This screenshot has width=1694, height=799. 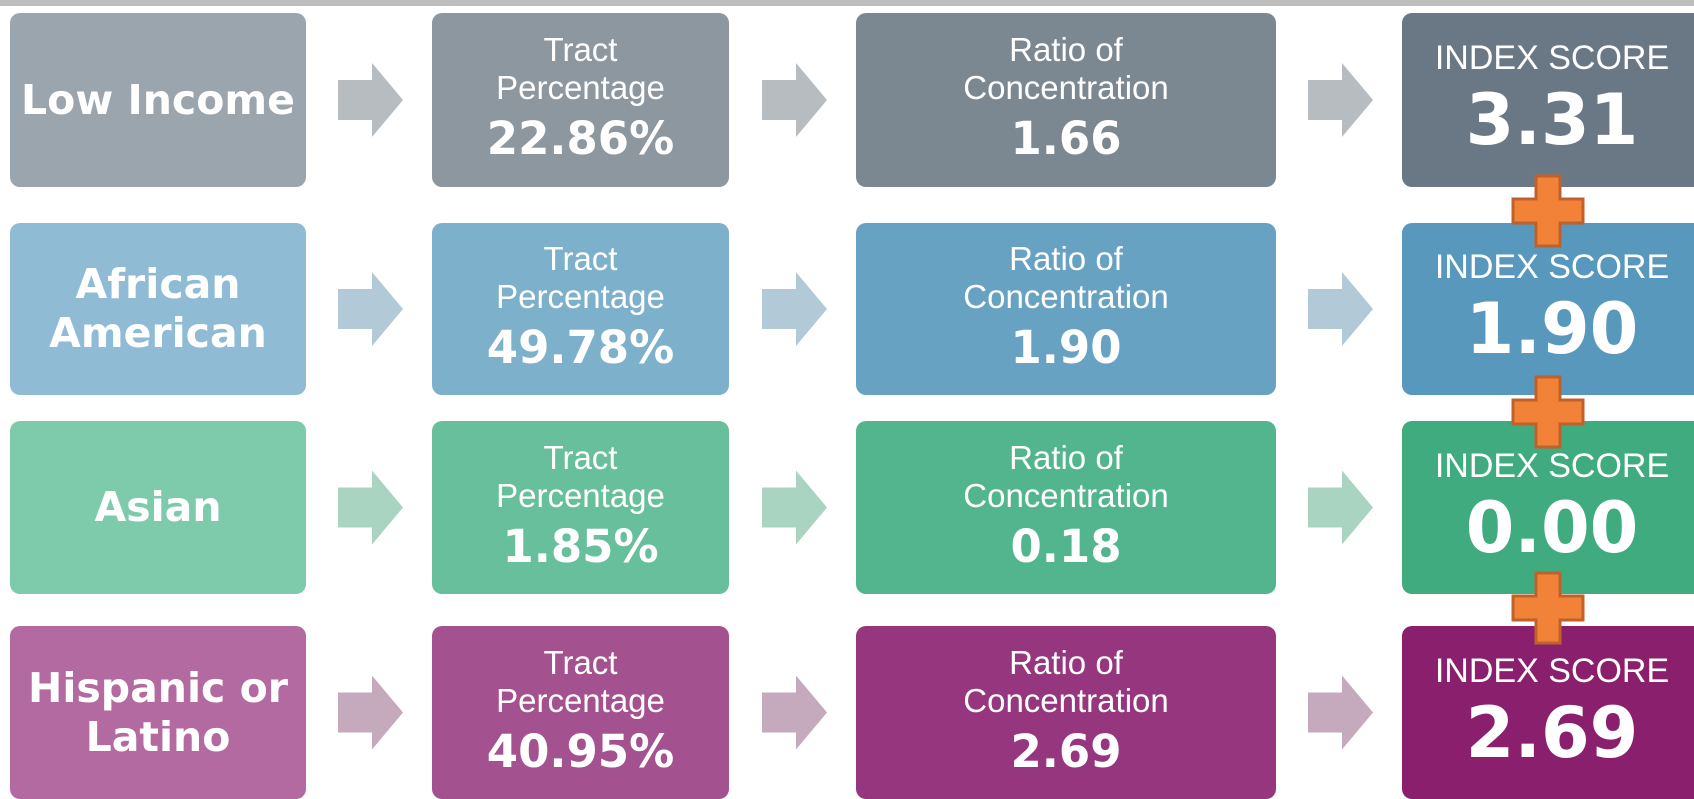 I want to click on category-label: African American, so click(x=158, y=308).